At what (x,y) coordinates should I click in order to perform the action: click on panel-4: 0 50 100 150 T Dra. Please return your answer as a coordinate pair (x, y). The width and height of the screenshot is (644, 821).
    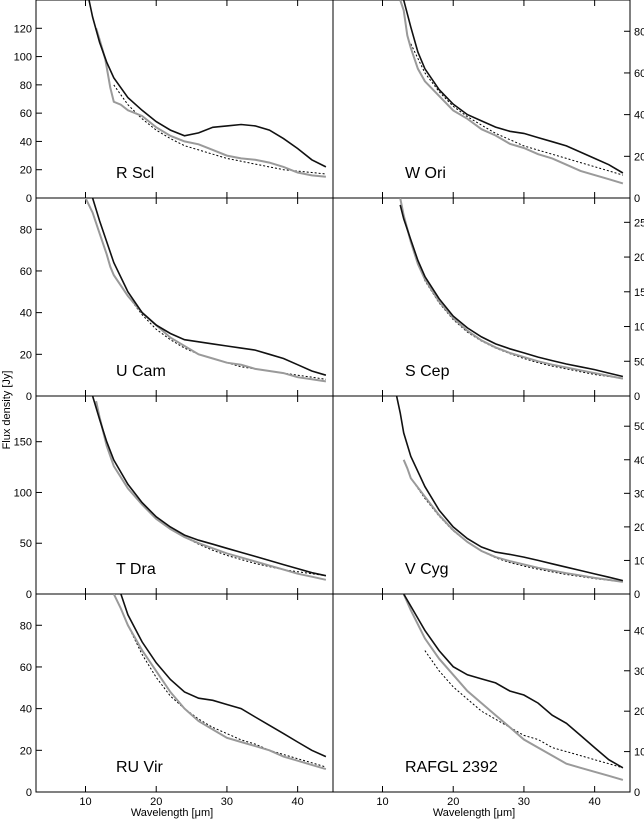
    Looking at the image, I should click on (174, 498).